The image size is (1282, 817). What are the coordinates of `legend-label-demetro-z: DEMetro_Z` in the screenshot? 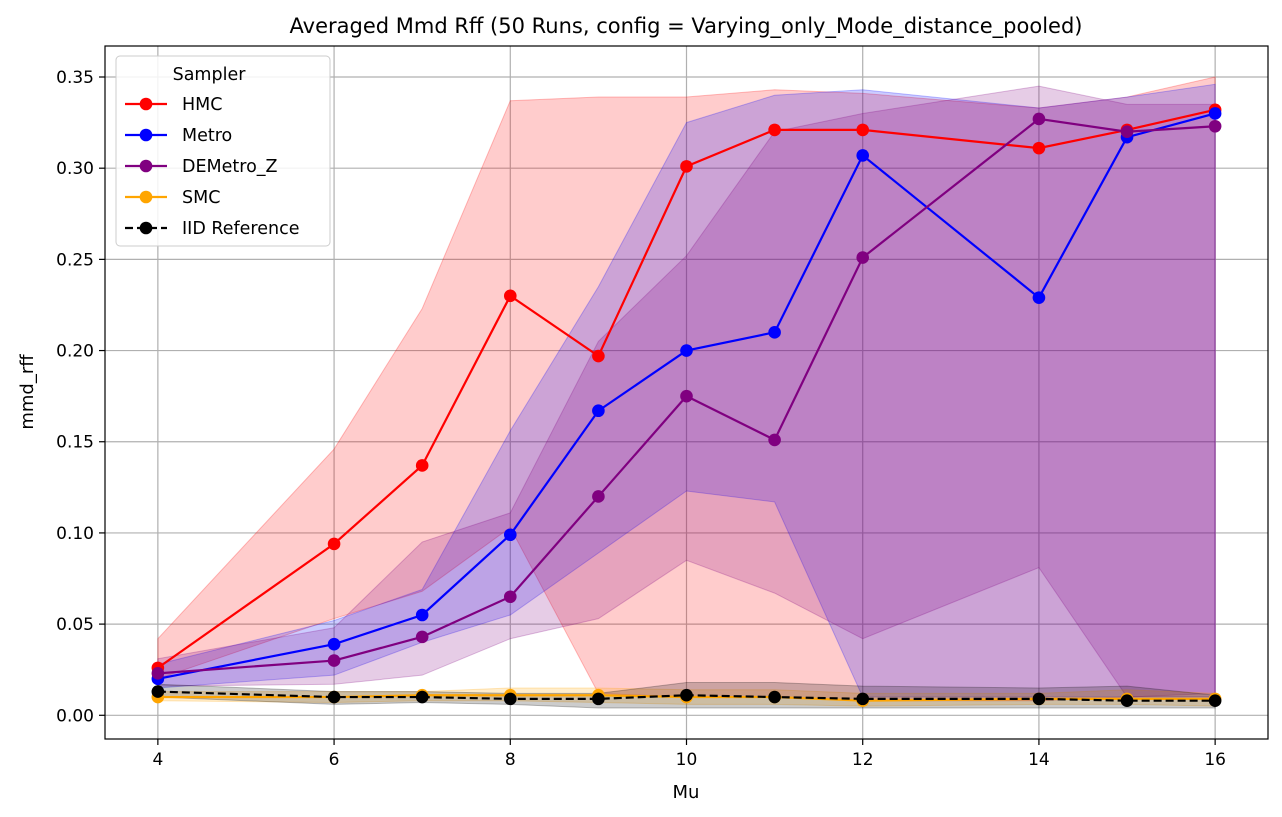 It's located at (230, 167).